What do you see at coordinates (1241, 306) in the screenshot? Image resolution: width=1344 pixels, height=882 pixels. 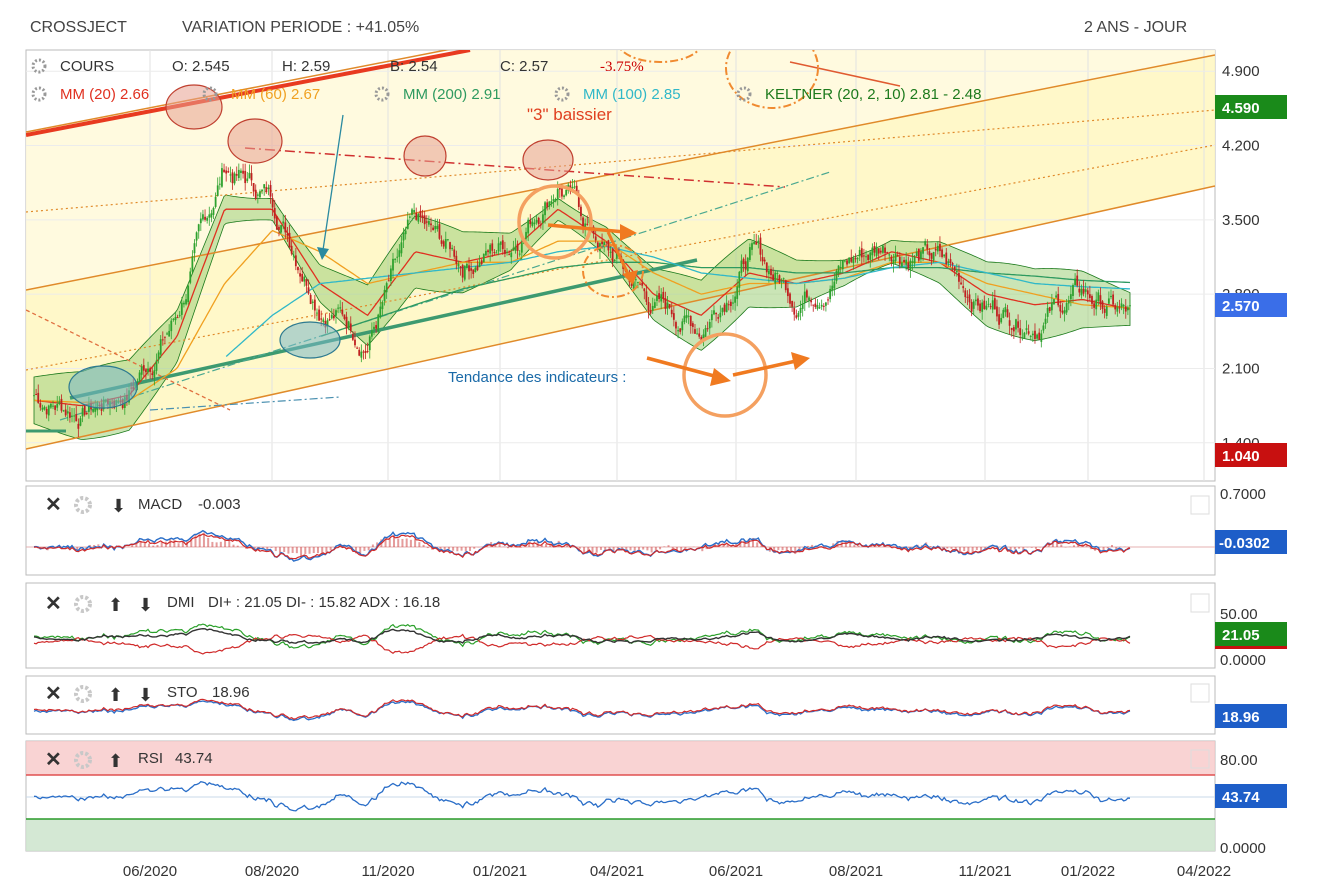 I see `badge-price-label: 2.570` at bounding box center [1241, 306].